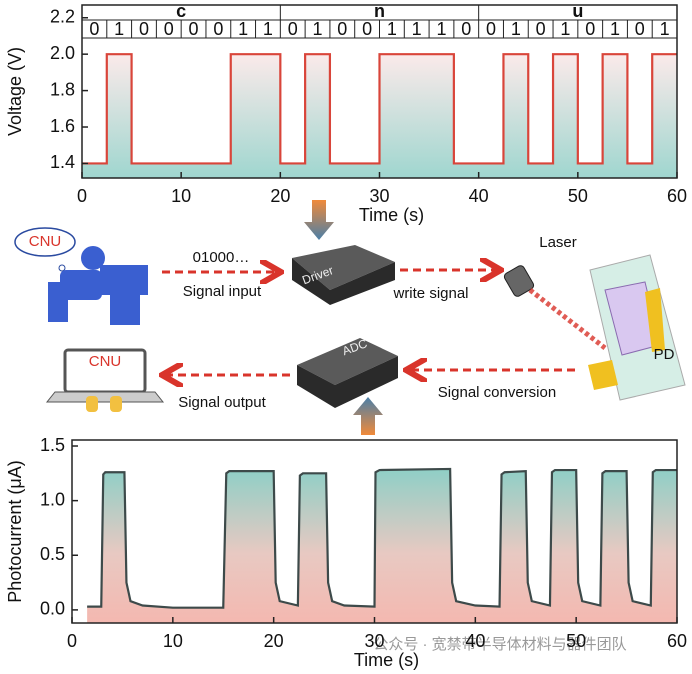 This screenshot has height=674, width=692. Describe the element at coordinates (98, 285) in the screenshot. I see `person-icon` at that location.